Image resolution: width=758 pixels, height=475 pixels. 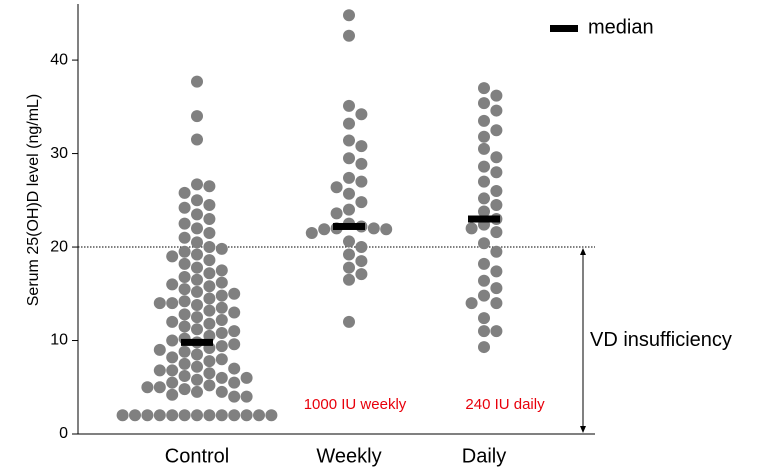 What do you see at coordinates (621, 27) in the screenshot?
I see `legend-label: median` at bounding box center [621, 27].